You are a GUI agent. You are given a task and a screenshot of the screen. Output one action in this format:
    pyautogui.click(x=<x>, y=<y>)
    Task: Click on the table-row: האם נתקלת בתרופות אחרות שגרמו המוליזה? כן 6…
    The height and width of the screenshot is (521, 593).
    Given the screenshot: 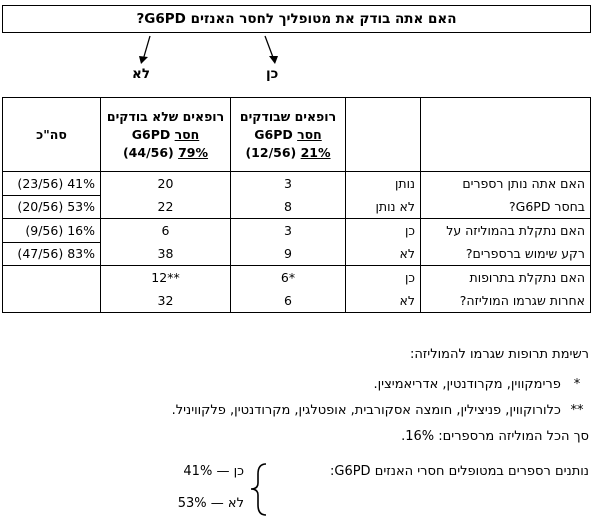 What is the action you would take?
    pyautogui.click(x=296, y=289)
    